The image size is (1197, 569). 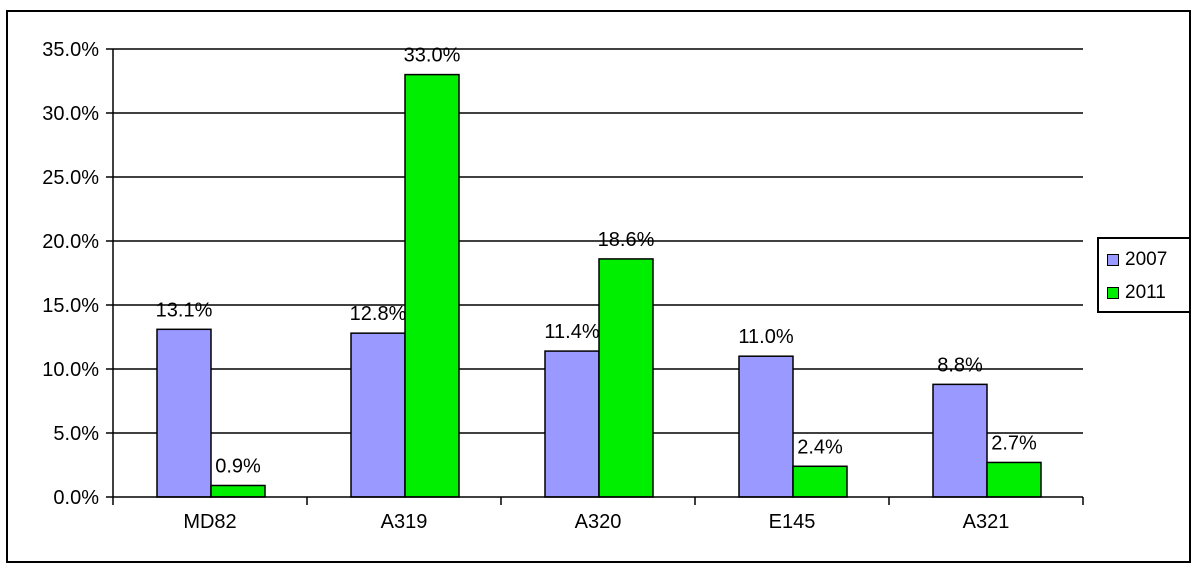 What do you see at coordinates (986, 522) in the screenshot?
I see `x-category-label: A321` at bounding box center [986, 522].